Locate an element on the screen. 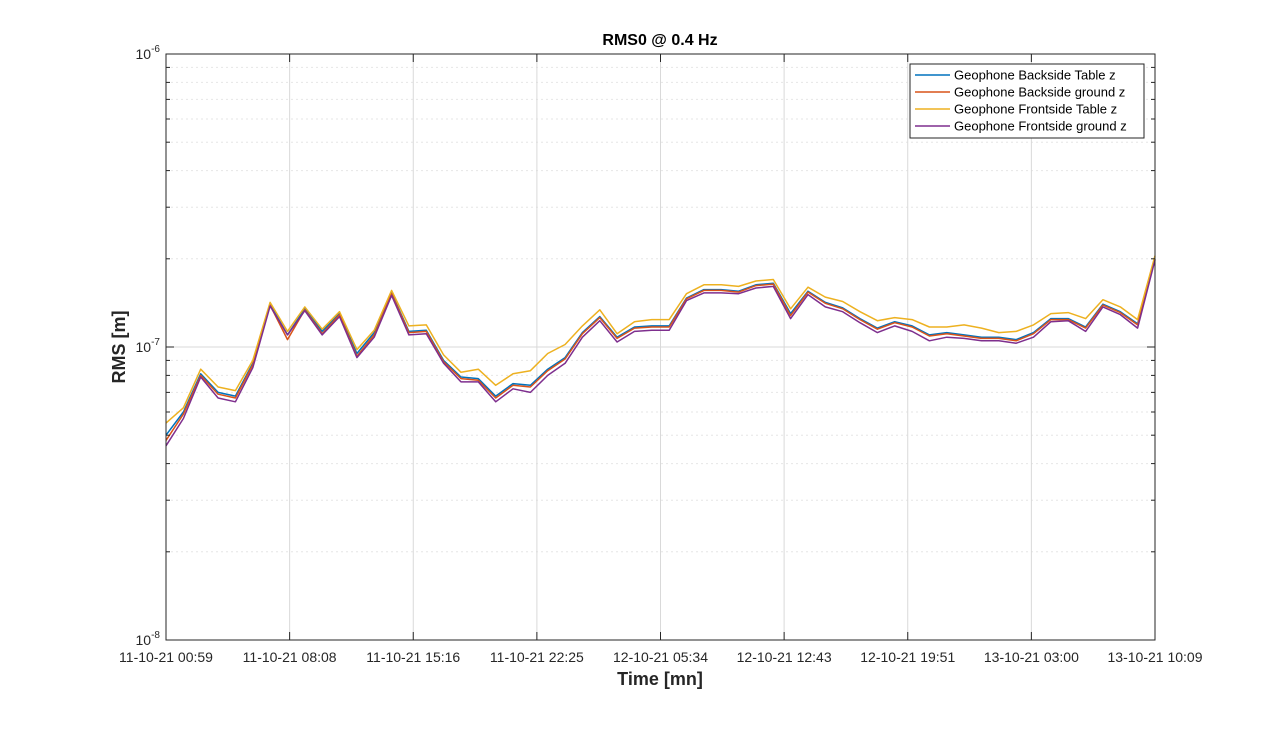  x-axis-label: Time [mn] is located at coordinates (660, 679).